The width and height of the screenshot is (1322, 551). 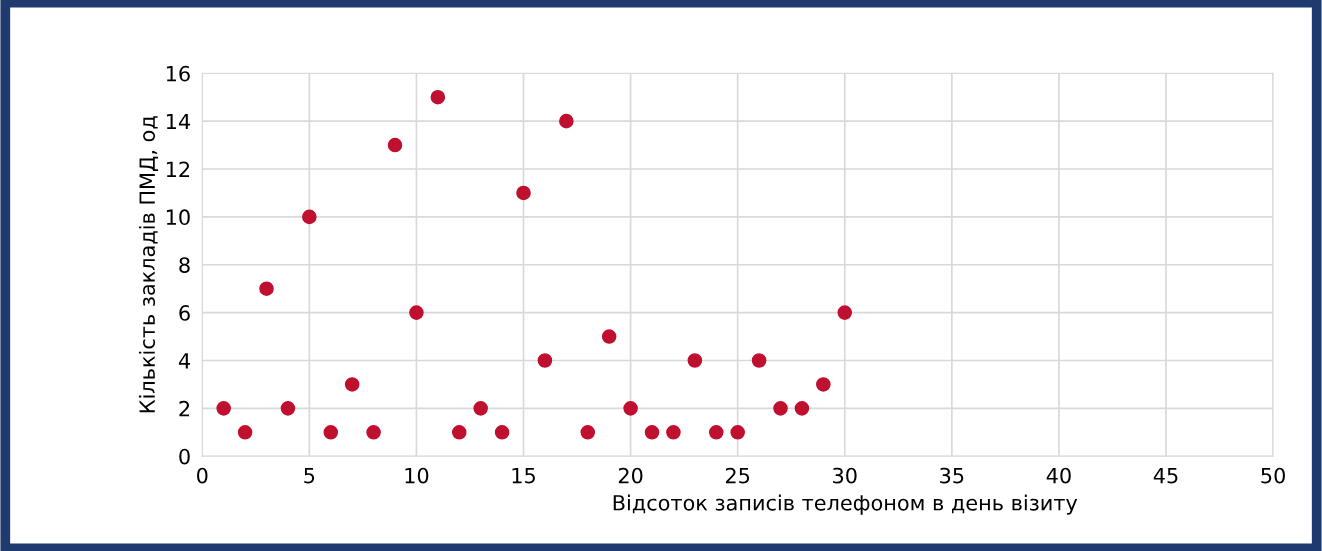 I want to click on x-tick-label: 45, so click(x=1165, y=475).